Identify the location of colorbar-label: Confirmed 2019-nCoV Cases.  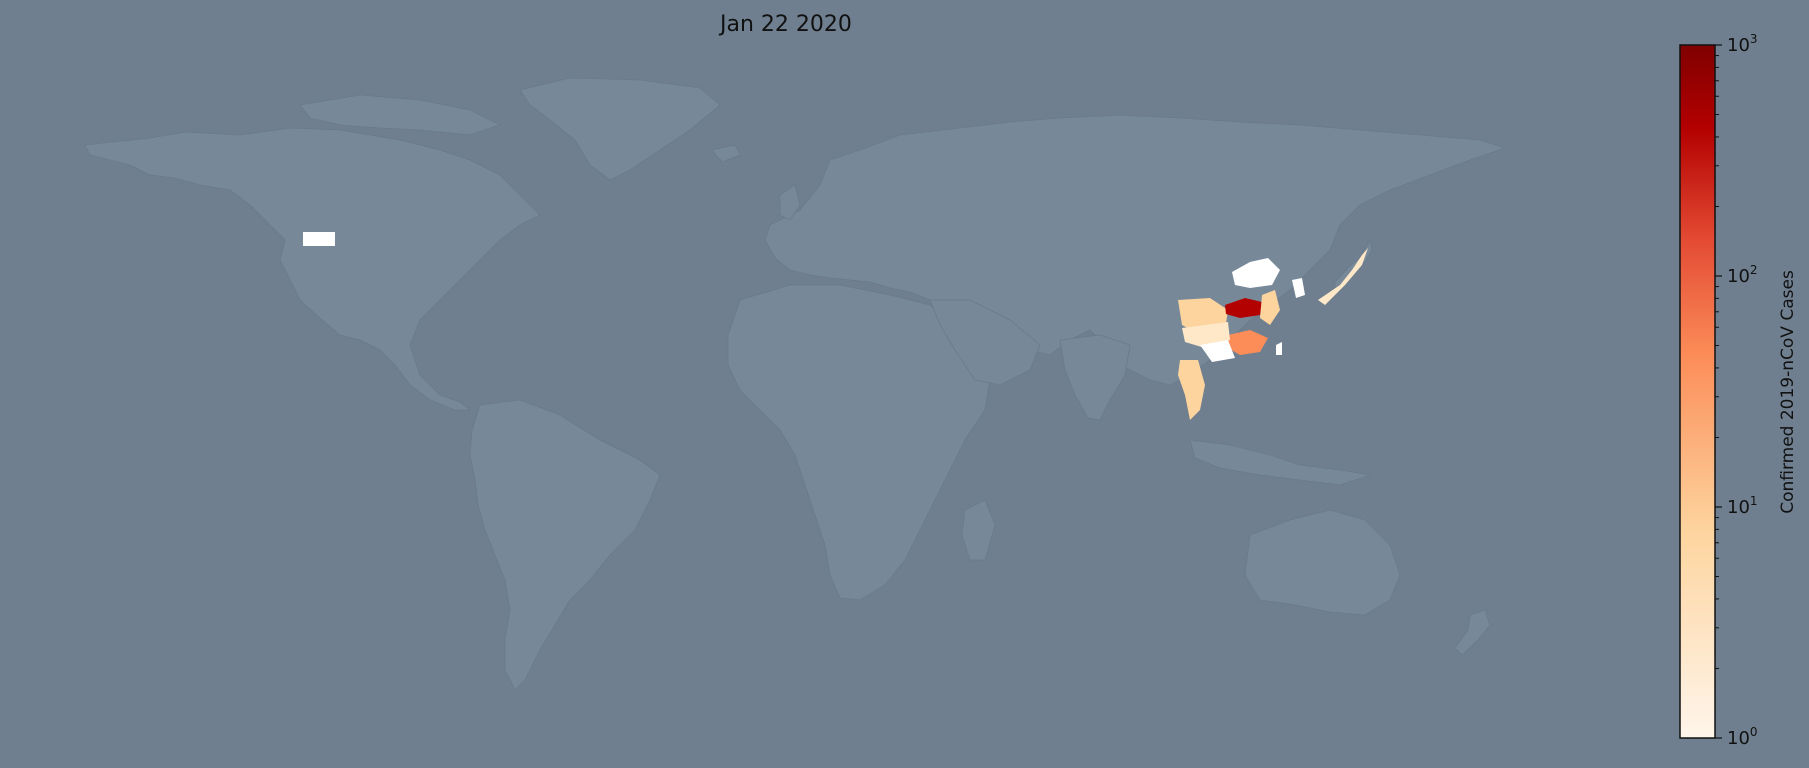
(1788, 392).